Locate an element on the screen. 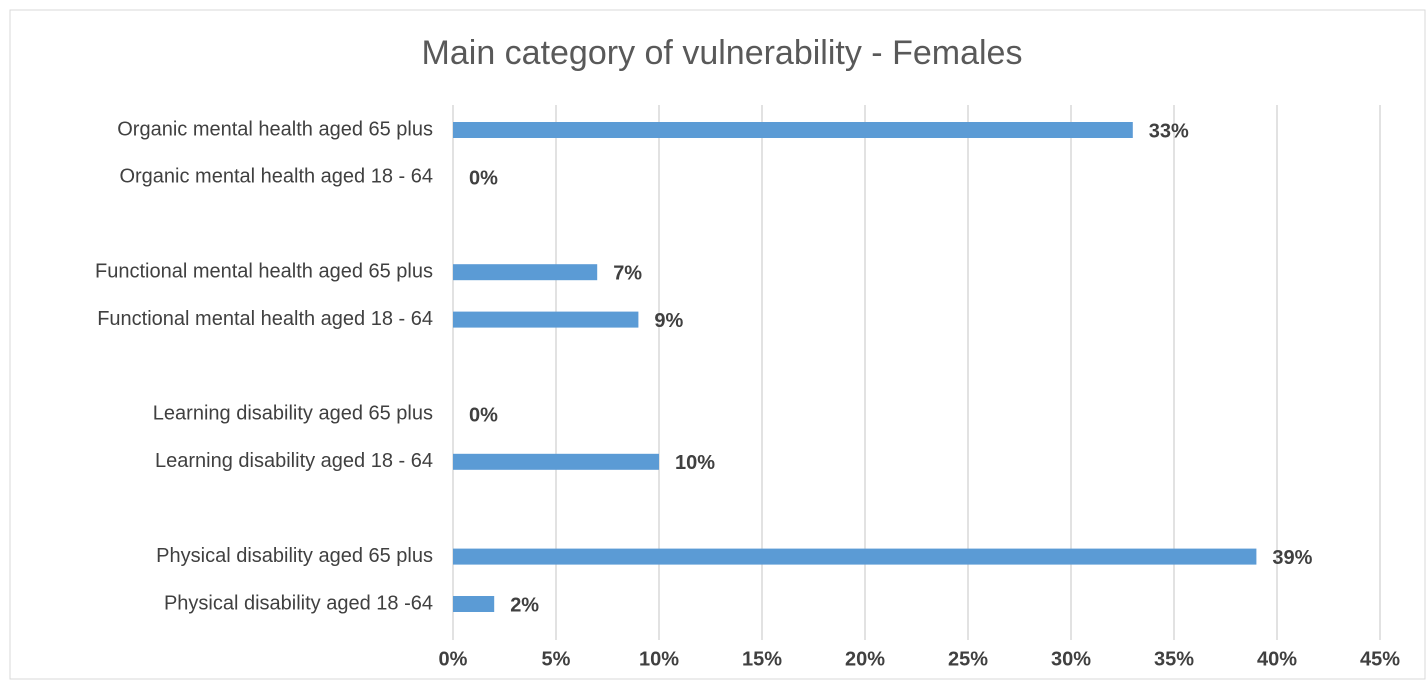 The width and height of the screenshot is (1426, 680). x-tick-label: 5% is located at coordinates (556, 659).